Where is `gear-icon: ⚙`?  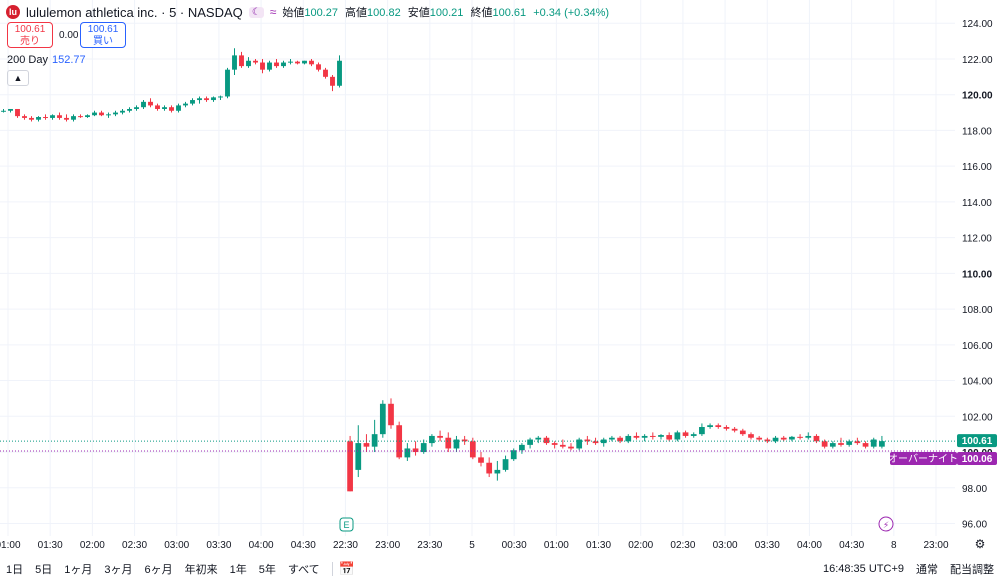 gear-icon: ⚙ is located at coordinates (980, 544).